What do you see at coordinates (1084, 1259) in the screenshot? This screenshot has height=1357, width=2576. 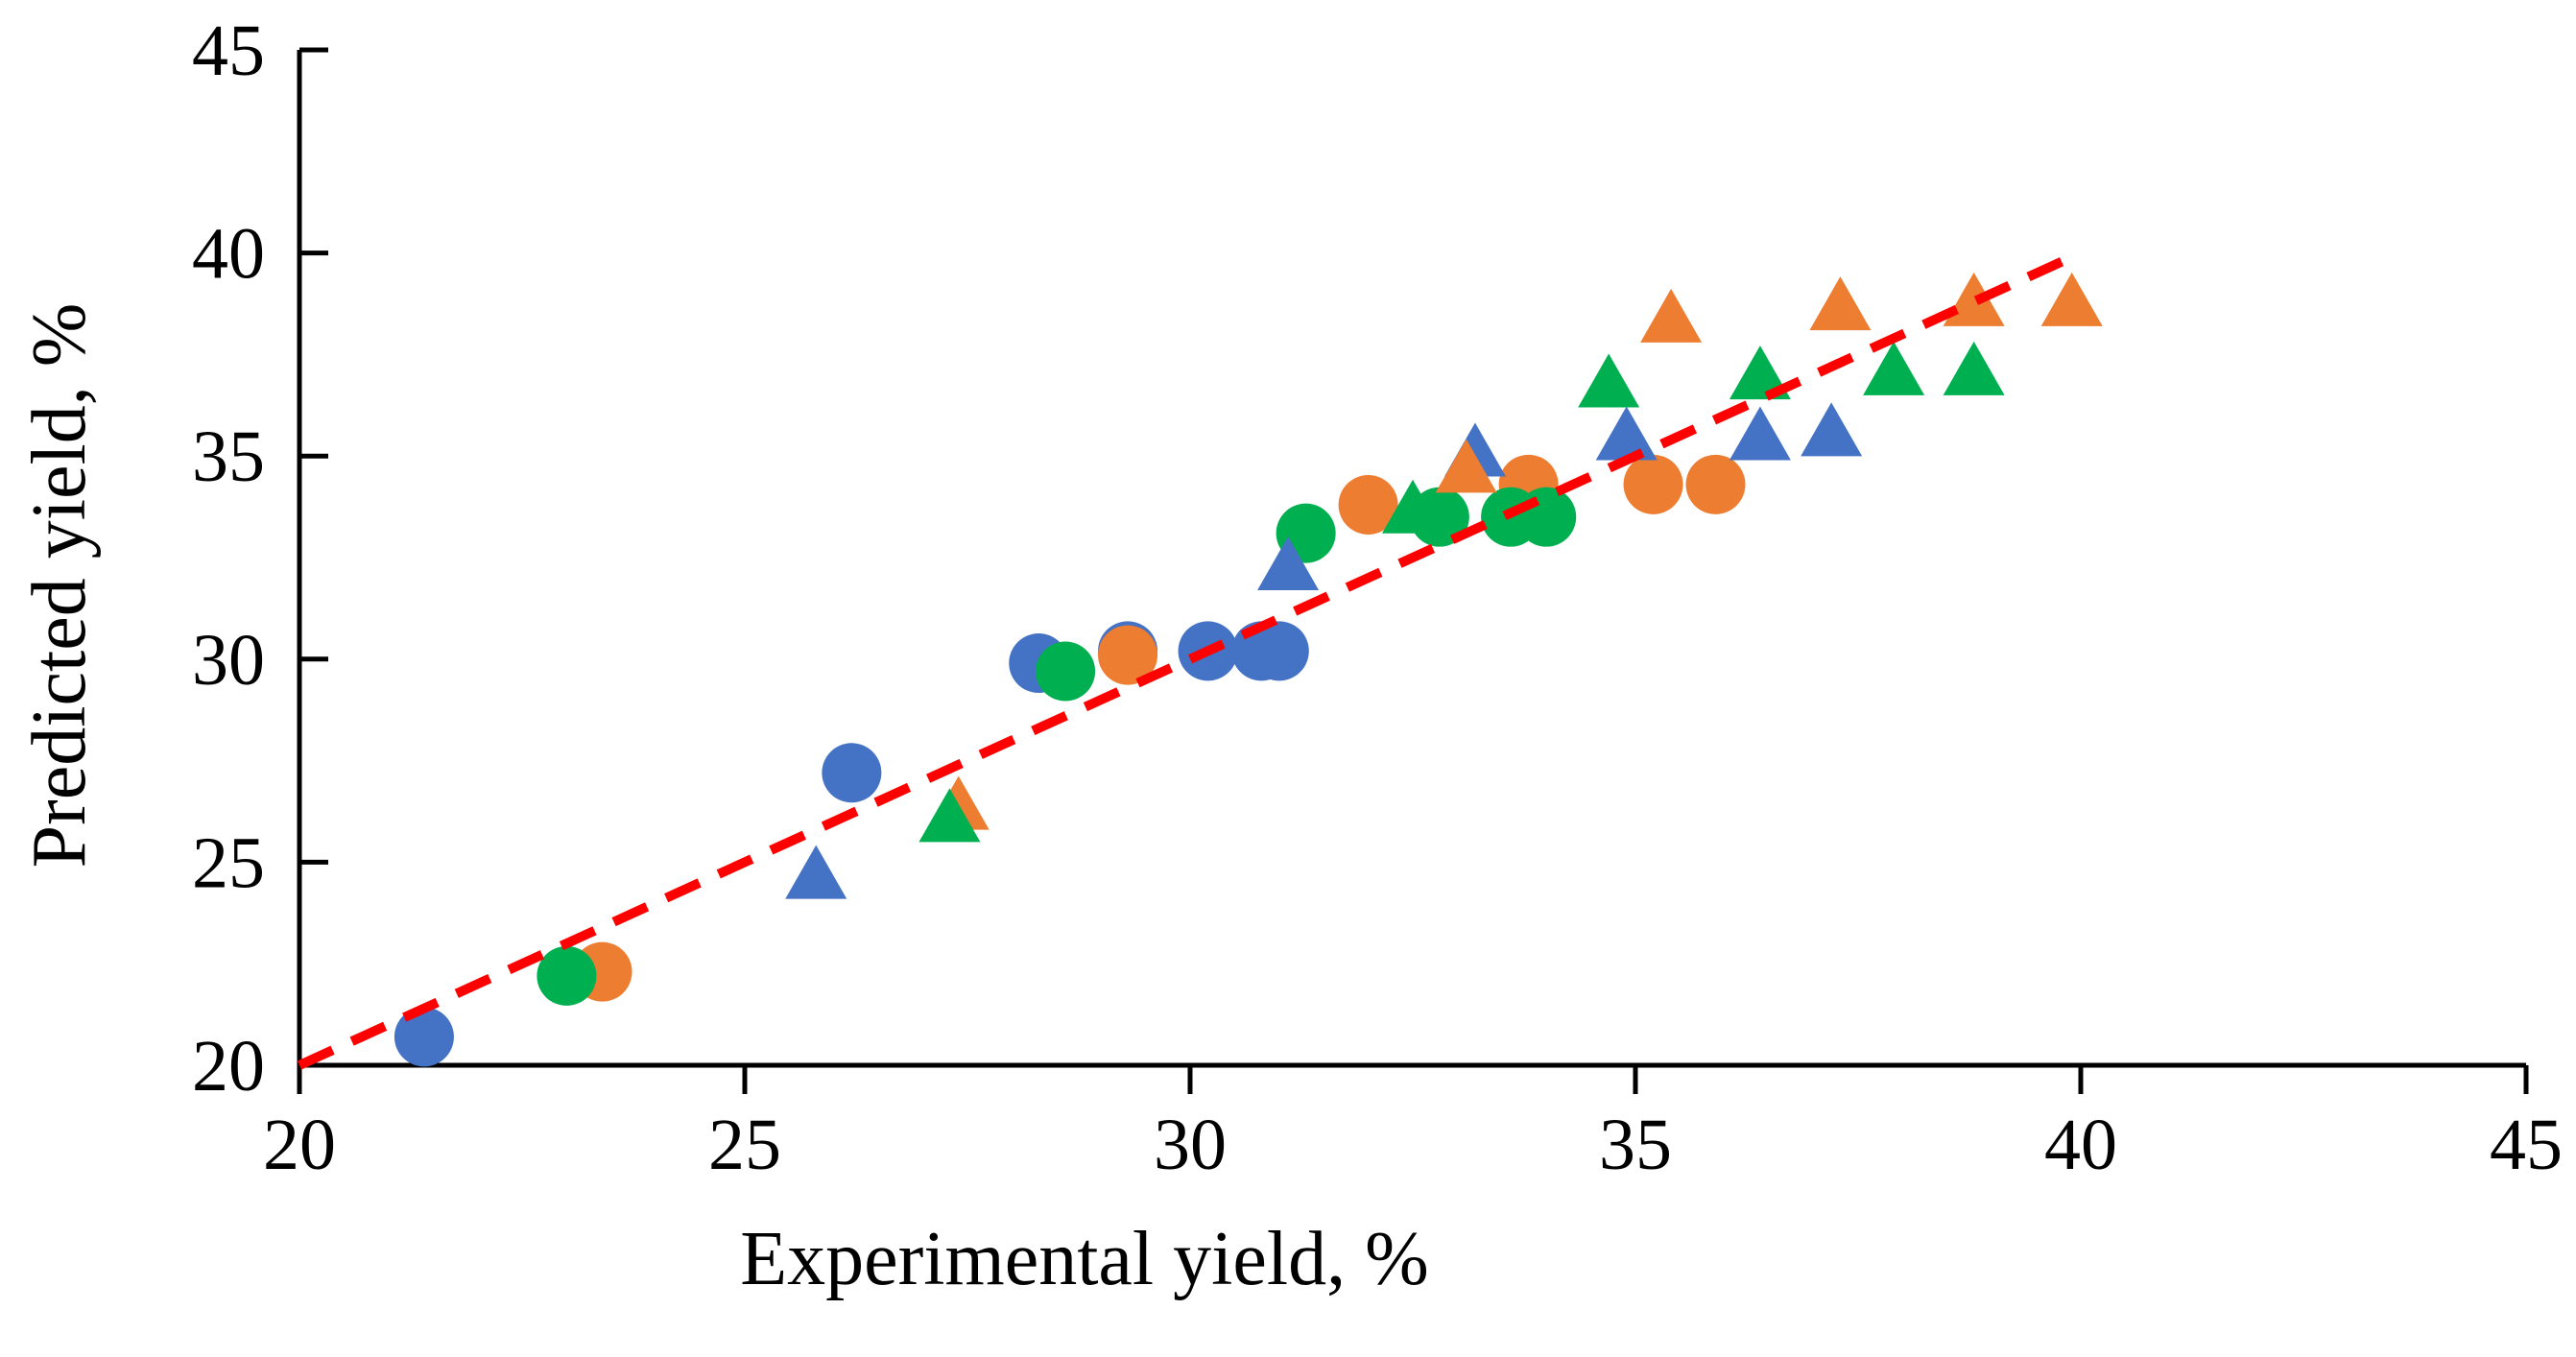 I see `x-axis-title: Experimental yield, %` at bounding box center [1084, 1259].